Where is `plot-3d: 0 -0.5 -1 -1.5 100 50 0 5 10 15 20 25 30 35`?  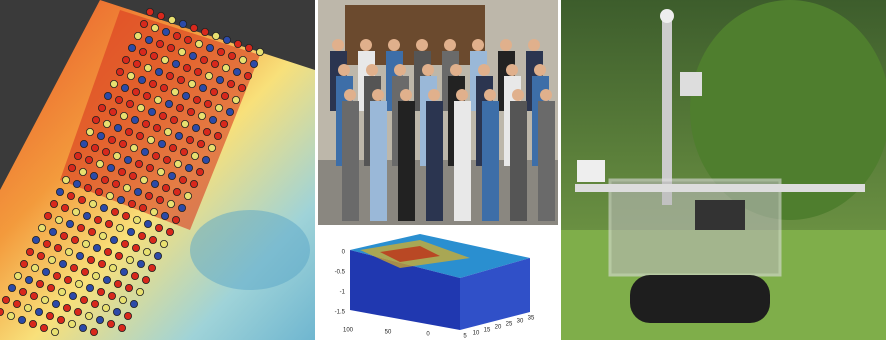 plot-3d: 0 -0.5 -1 -1.5 100 50 0 5 10 15 20 25 30 35 is located at coordinates (438, 284).